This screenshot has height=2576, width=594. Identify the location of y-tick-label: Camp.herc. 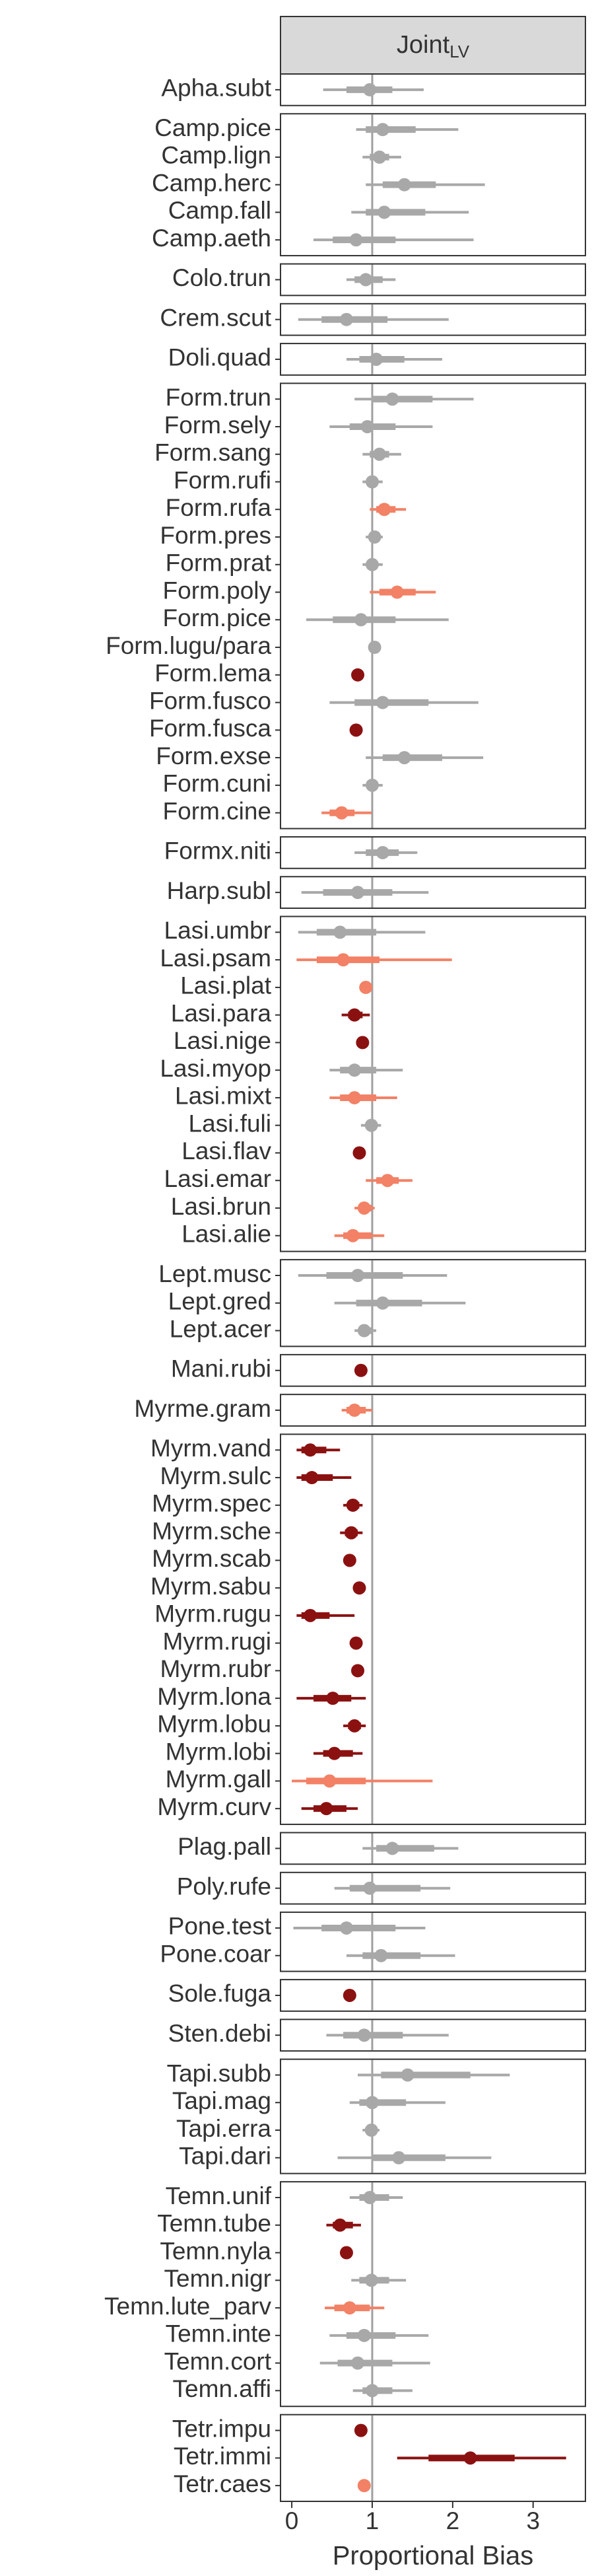
(211, 182).